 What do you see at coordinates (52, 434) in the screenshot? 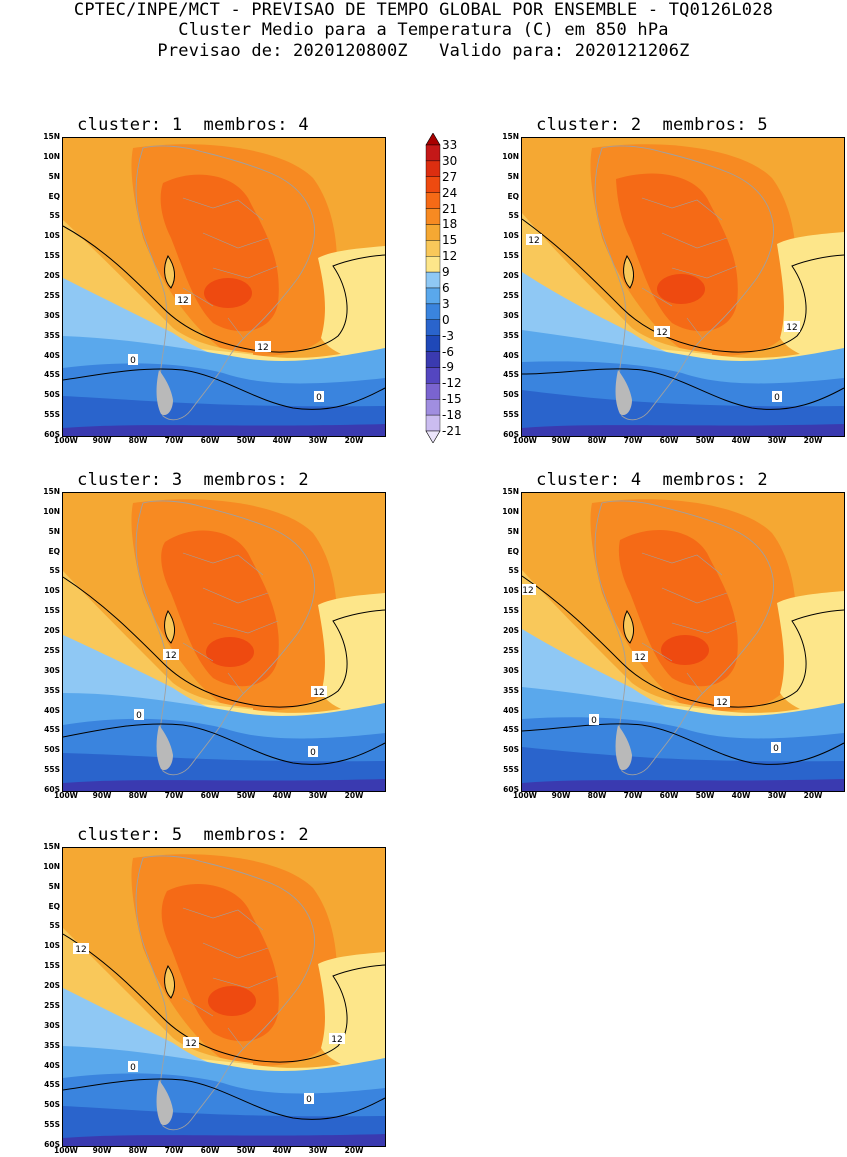
I see `latitude-tick-label: 60S` at bounding box center [52, 434].